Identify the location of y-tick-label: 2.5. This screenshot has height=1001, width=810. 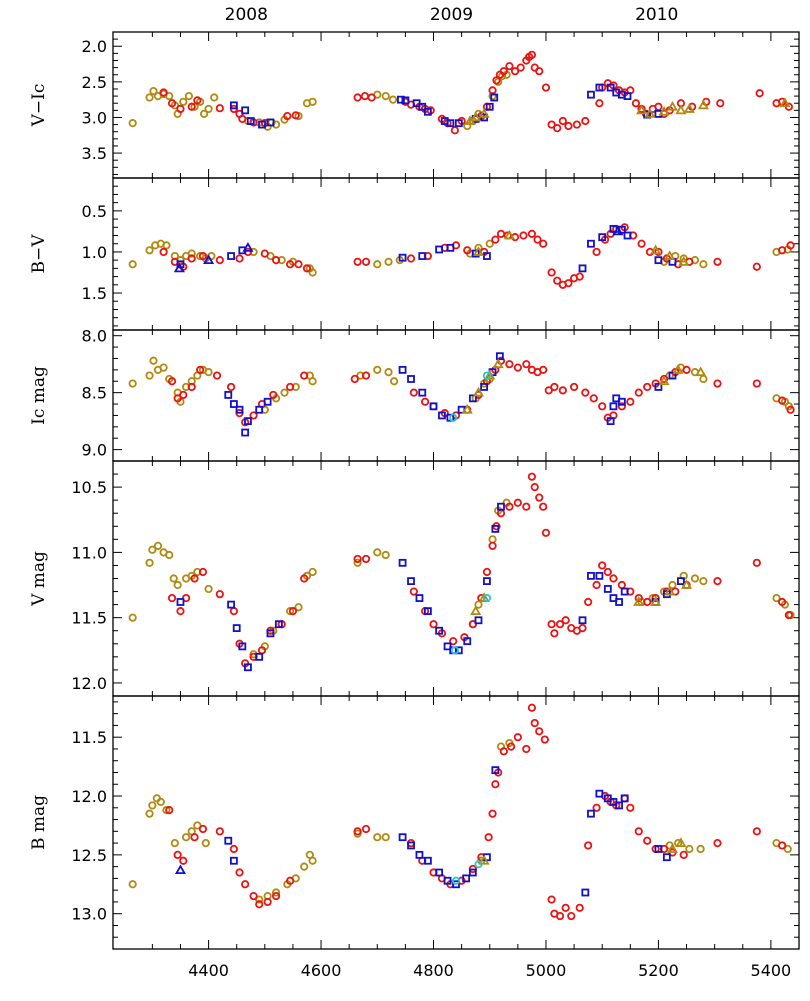
(94, 82).